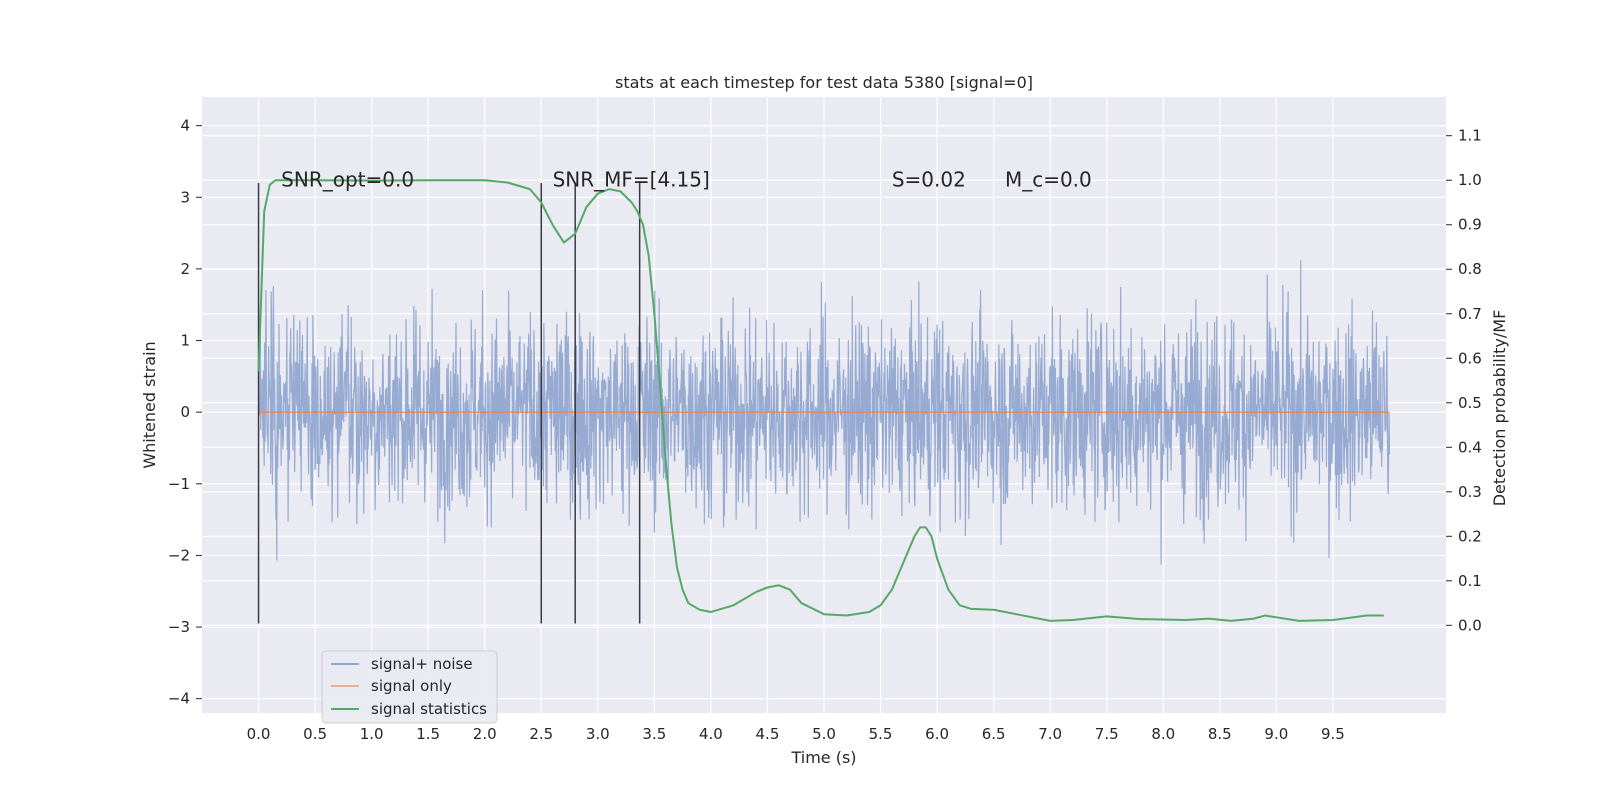  I want to click on y-tick-label: −4, so click(179, 699).